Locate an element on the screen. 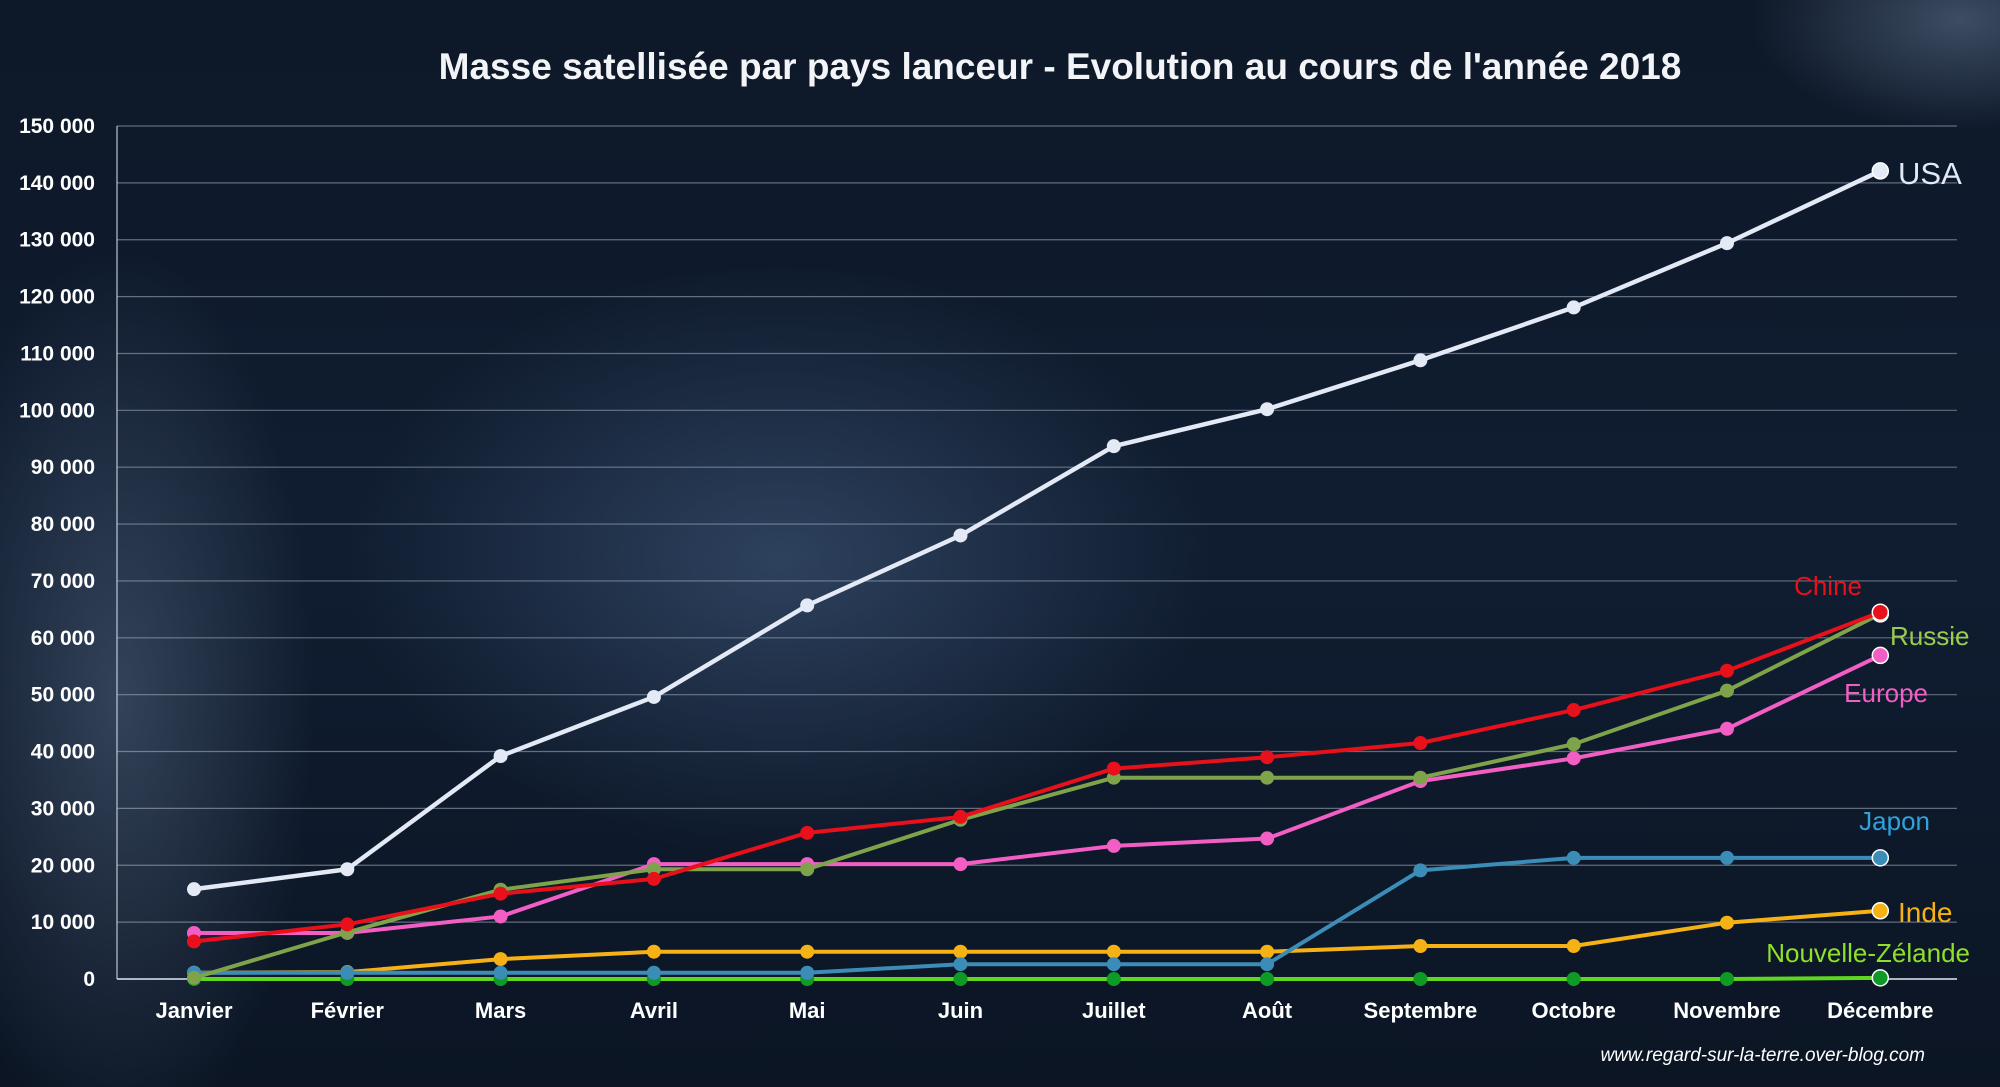  series-label: Nouvelle-Zélande is located at coordinates (1868, 953).